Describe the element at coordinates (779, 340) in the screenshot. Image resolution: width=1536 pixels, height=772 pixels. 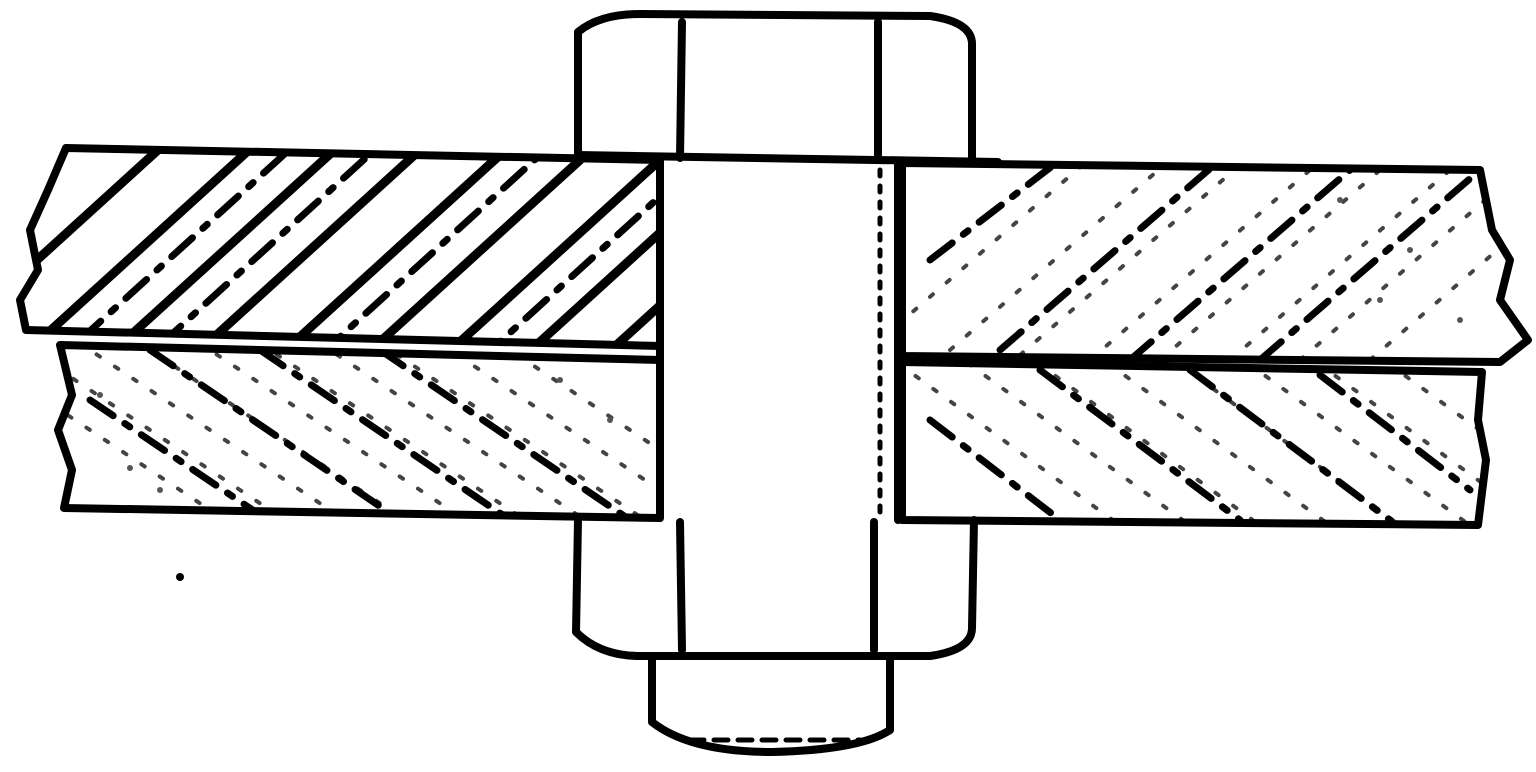
I see `bolt-shank` at that location.